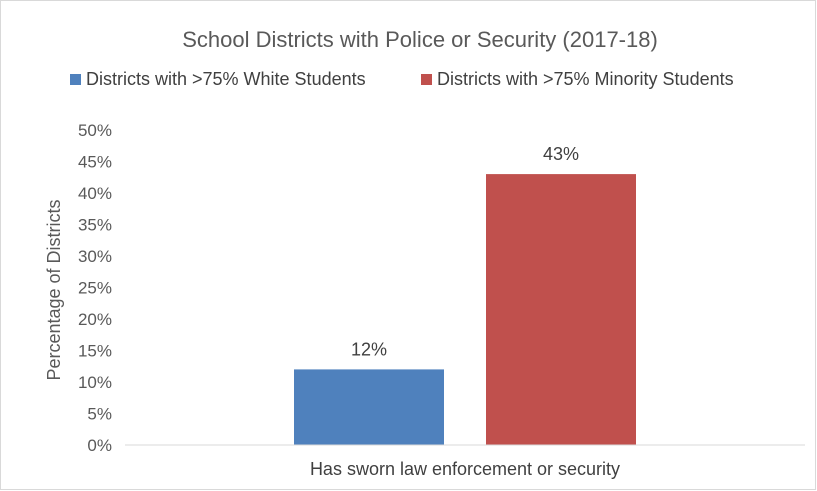 The width and height of the screenshot is (817, 491). Describe the element at coordinates (465, 251) in the screenshot. I see `data-labels: 12% 43%` at that location.